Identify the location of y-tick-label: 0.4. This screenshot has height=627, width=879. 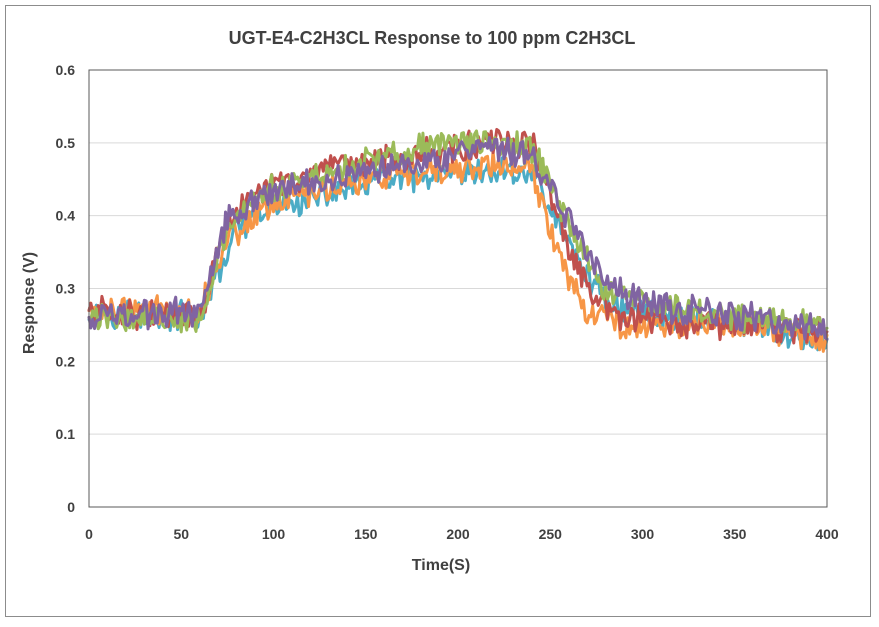
(66, 216).